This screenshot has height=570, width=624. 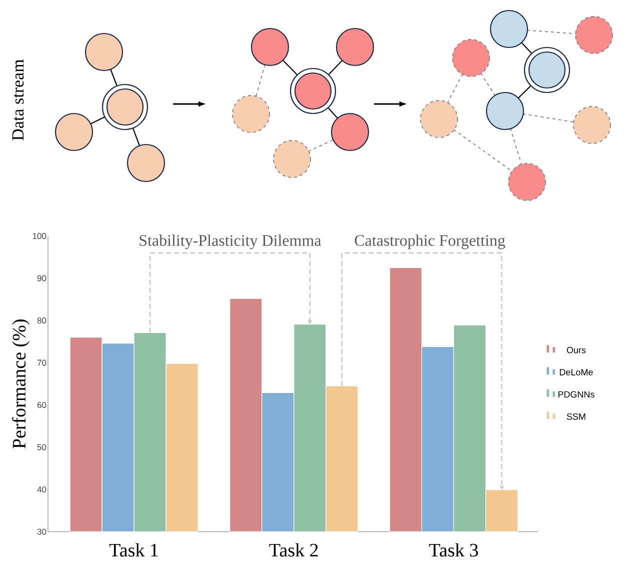 What do you see at coordinates (41, 363) in the screenshot?
I see `y-tick-label: 70` at bounding box center [41, 363].